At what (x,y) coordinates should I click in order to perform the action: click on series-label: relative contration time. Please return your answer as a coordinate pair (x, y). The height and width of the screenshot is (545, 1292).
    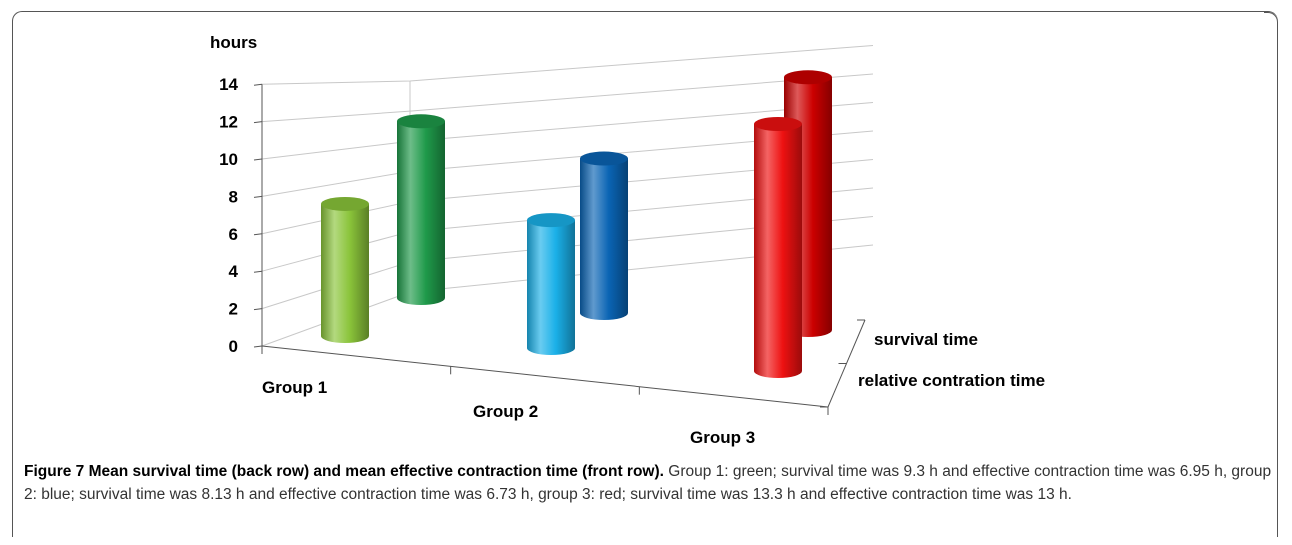
    Looking at the image, I should click on (951, 380).